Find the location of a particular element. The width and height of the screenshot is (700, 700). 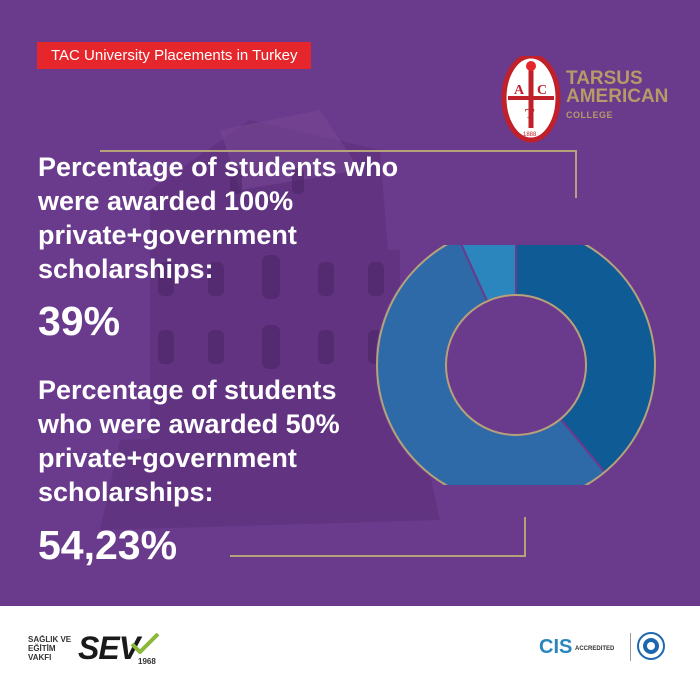

donut-inner-ring is located at coordinates (516, 365).